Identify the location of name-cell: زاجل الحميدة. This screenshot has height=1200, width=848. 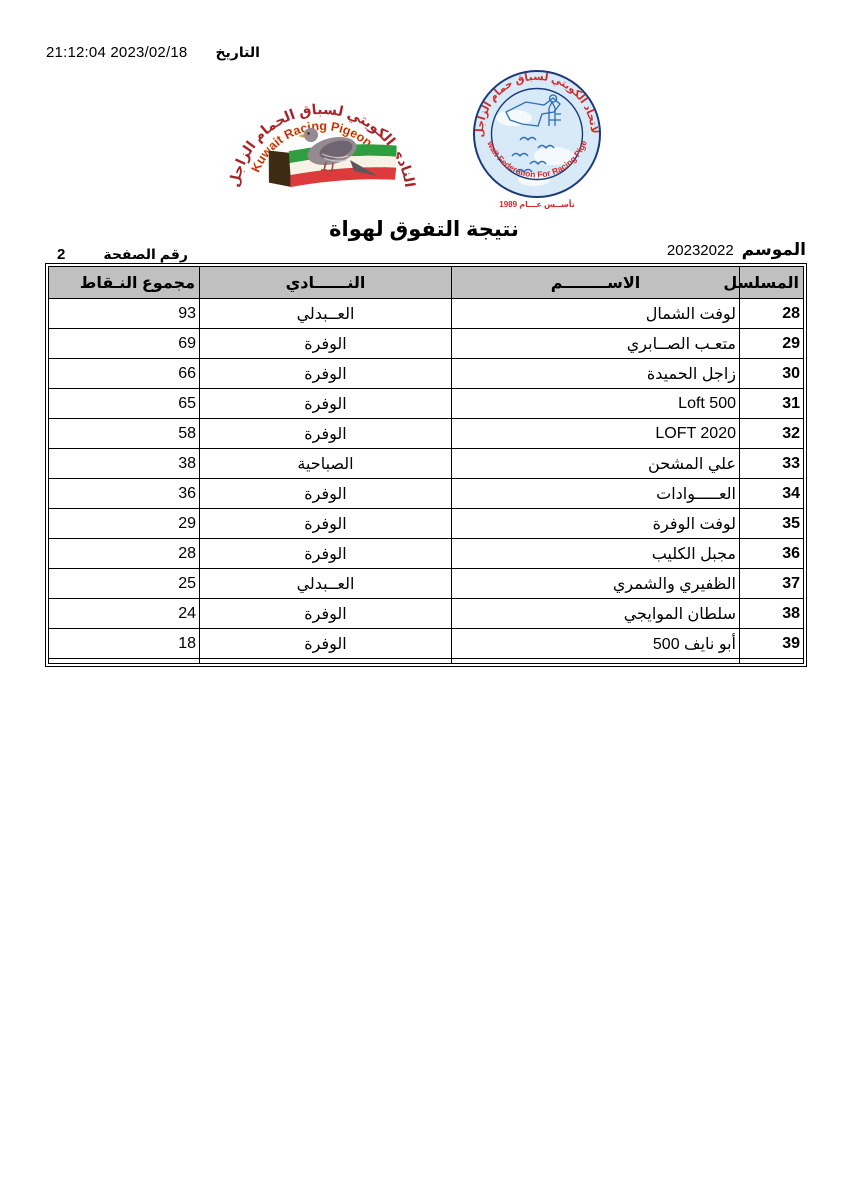
(595, 373).